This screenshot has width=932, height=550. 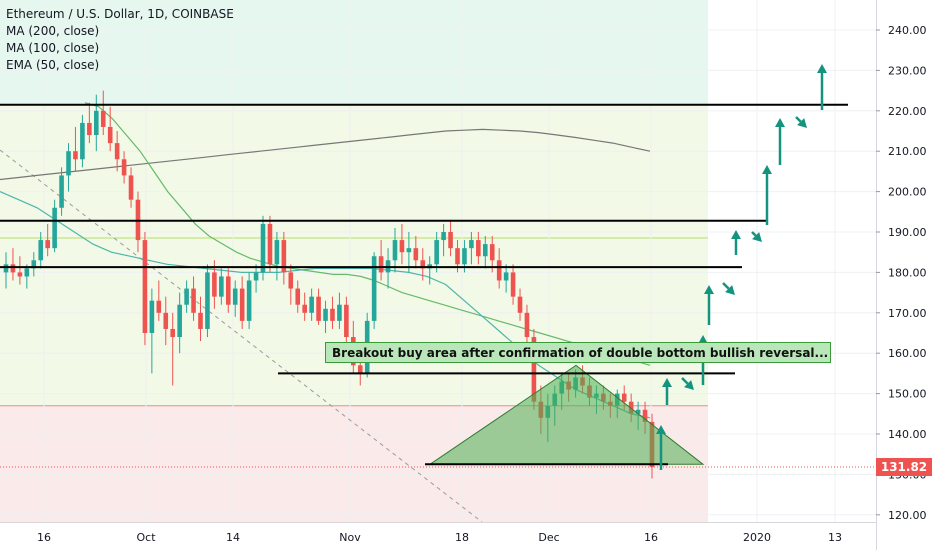 I want to click on y-tick-label: 220.00, so click(x=907, y=111).